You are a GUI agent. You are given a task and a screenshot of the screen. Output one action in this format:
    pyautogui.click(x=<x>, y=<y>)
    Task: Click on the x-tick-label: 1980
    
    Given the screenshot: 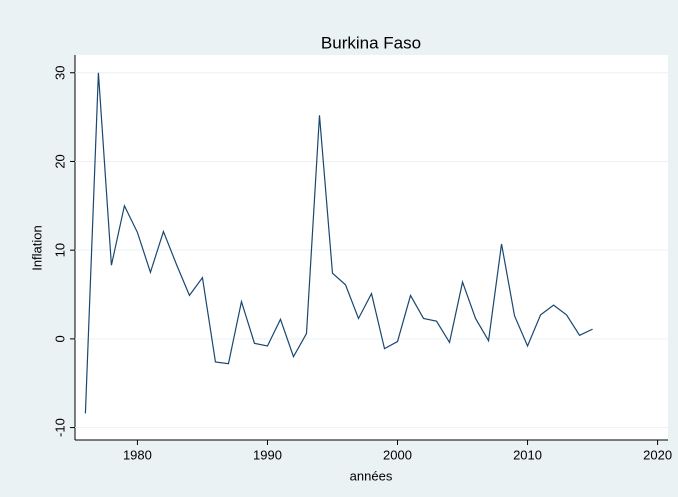 What is the action you would take?
    pyautogui.click(x=137, y=454)
    